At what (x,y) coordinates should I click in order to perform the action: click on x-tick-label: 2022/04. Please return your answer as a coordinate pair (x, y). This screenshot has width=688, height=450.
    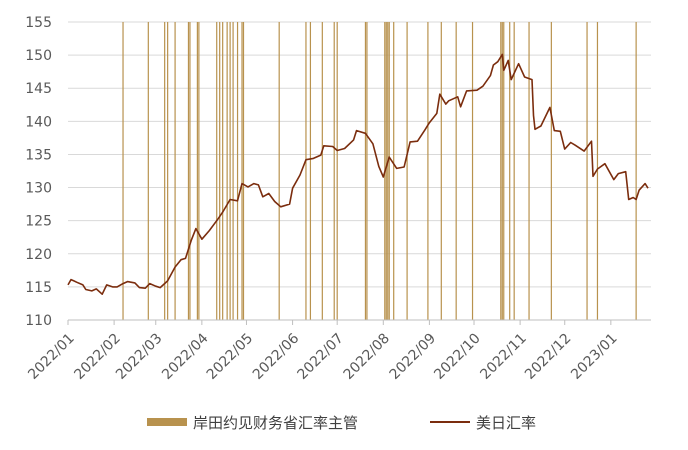
    Looking at the image, I should click on (185, 356).